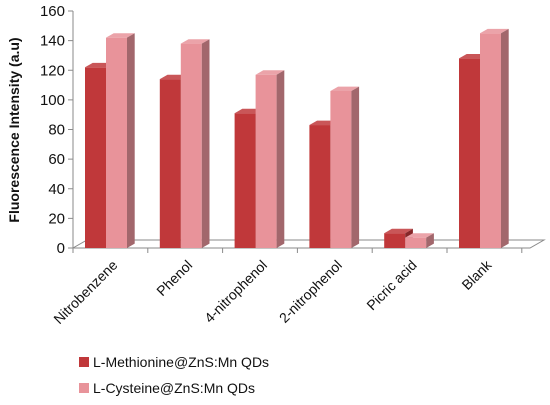 The height and width of the screenshot is (405, 550). I want to click on y-tick-label: 160, so click(52, 11).